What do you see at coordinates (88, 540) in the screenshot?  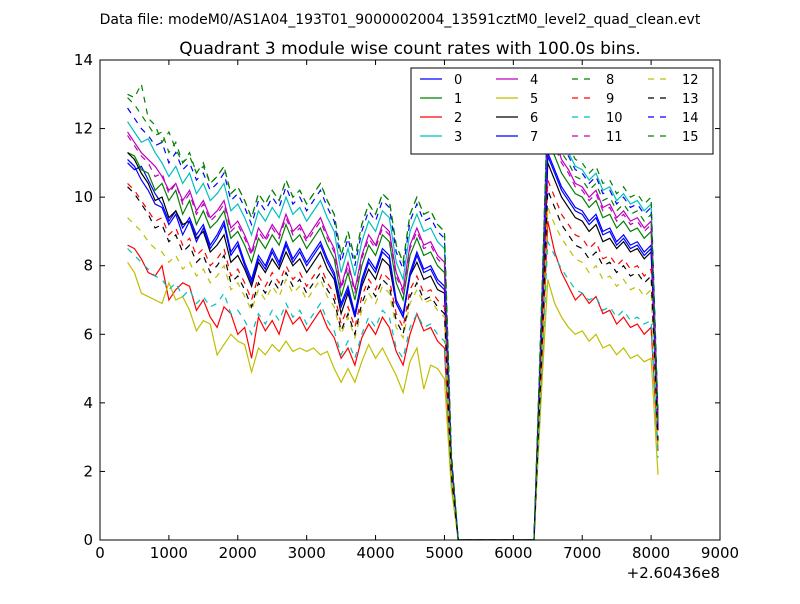 I see `y-tick-label: 0` at bounding box center [88, 540].